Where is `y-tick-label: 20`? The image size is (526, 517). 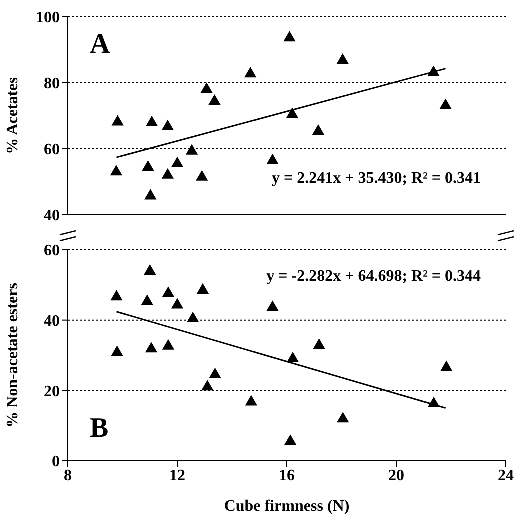
y-tick-label: 20 is located at coordinates (52, 391).